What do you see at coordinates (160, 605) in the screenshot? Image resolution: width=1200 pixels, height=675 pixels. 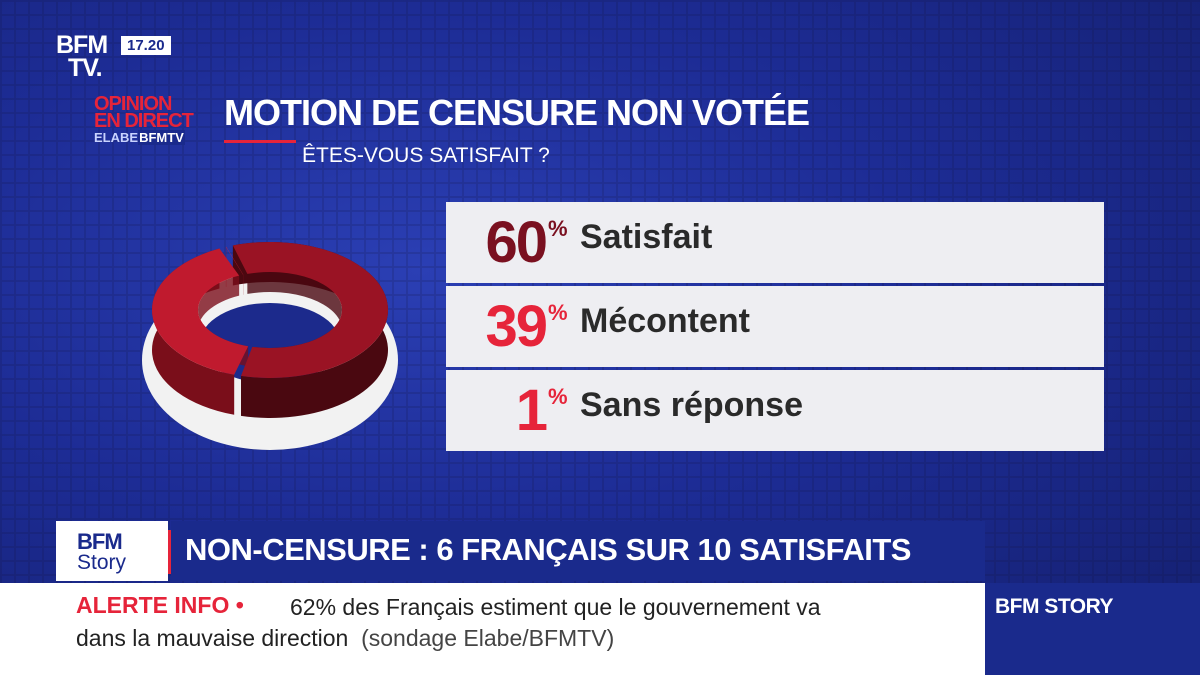 I see `alert-label: ALERTE INFO •` at bounding box center [160, 605].